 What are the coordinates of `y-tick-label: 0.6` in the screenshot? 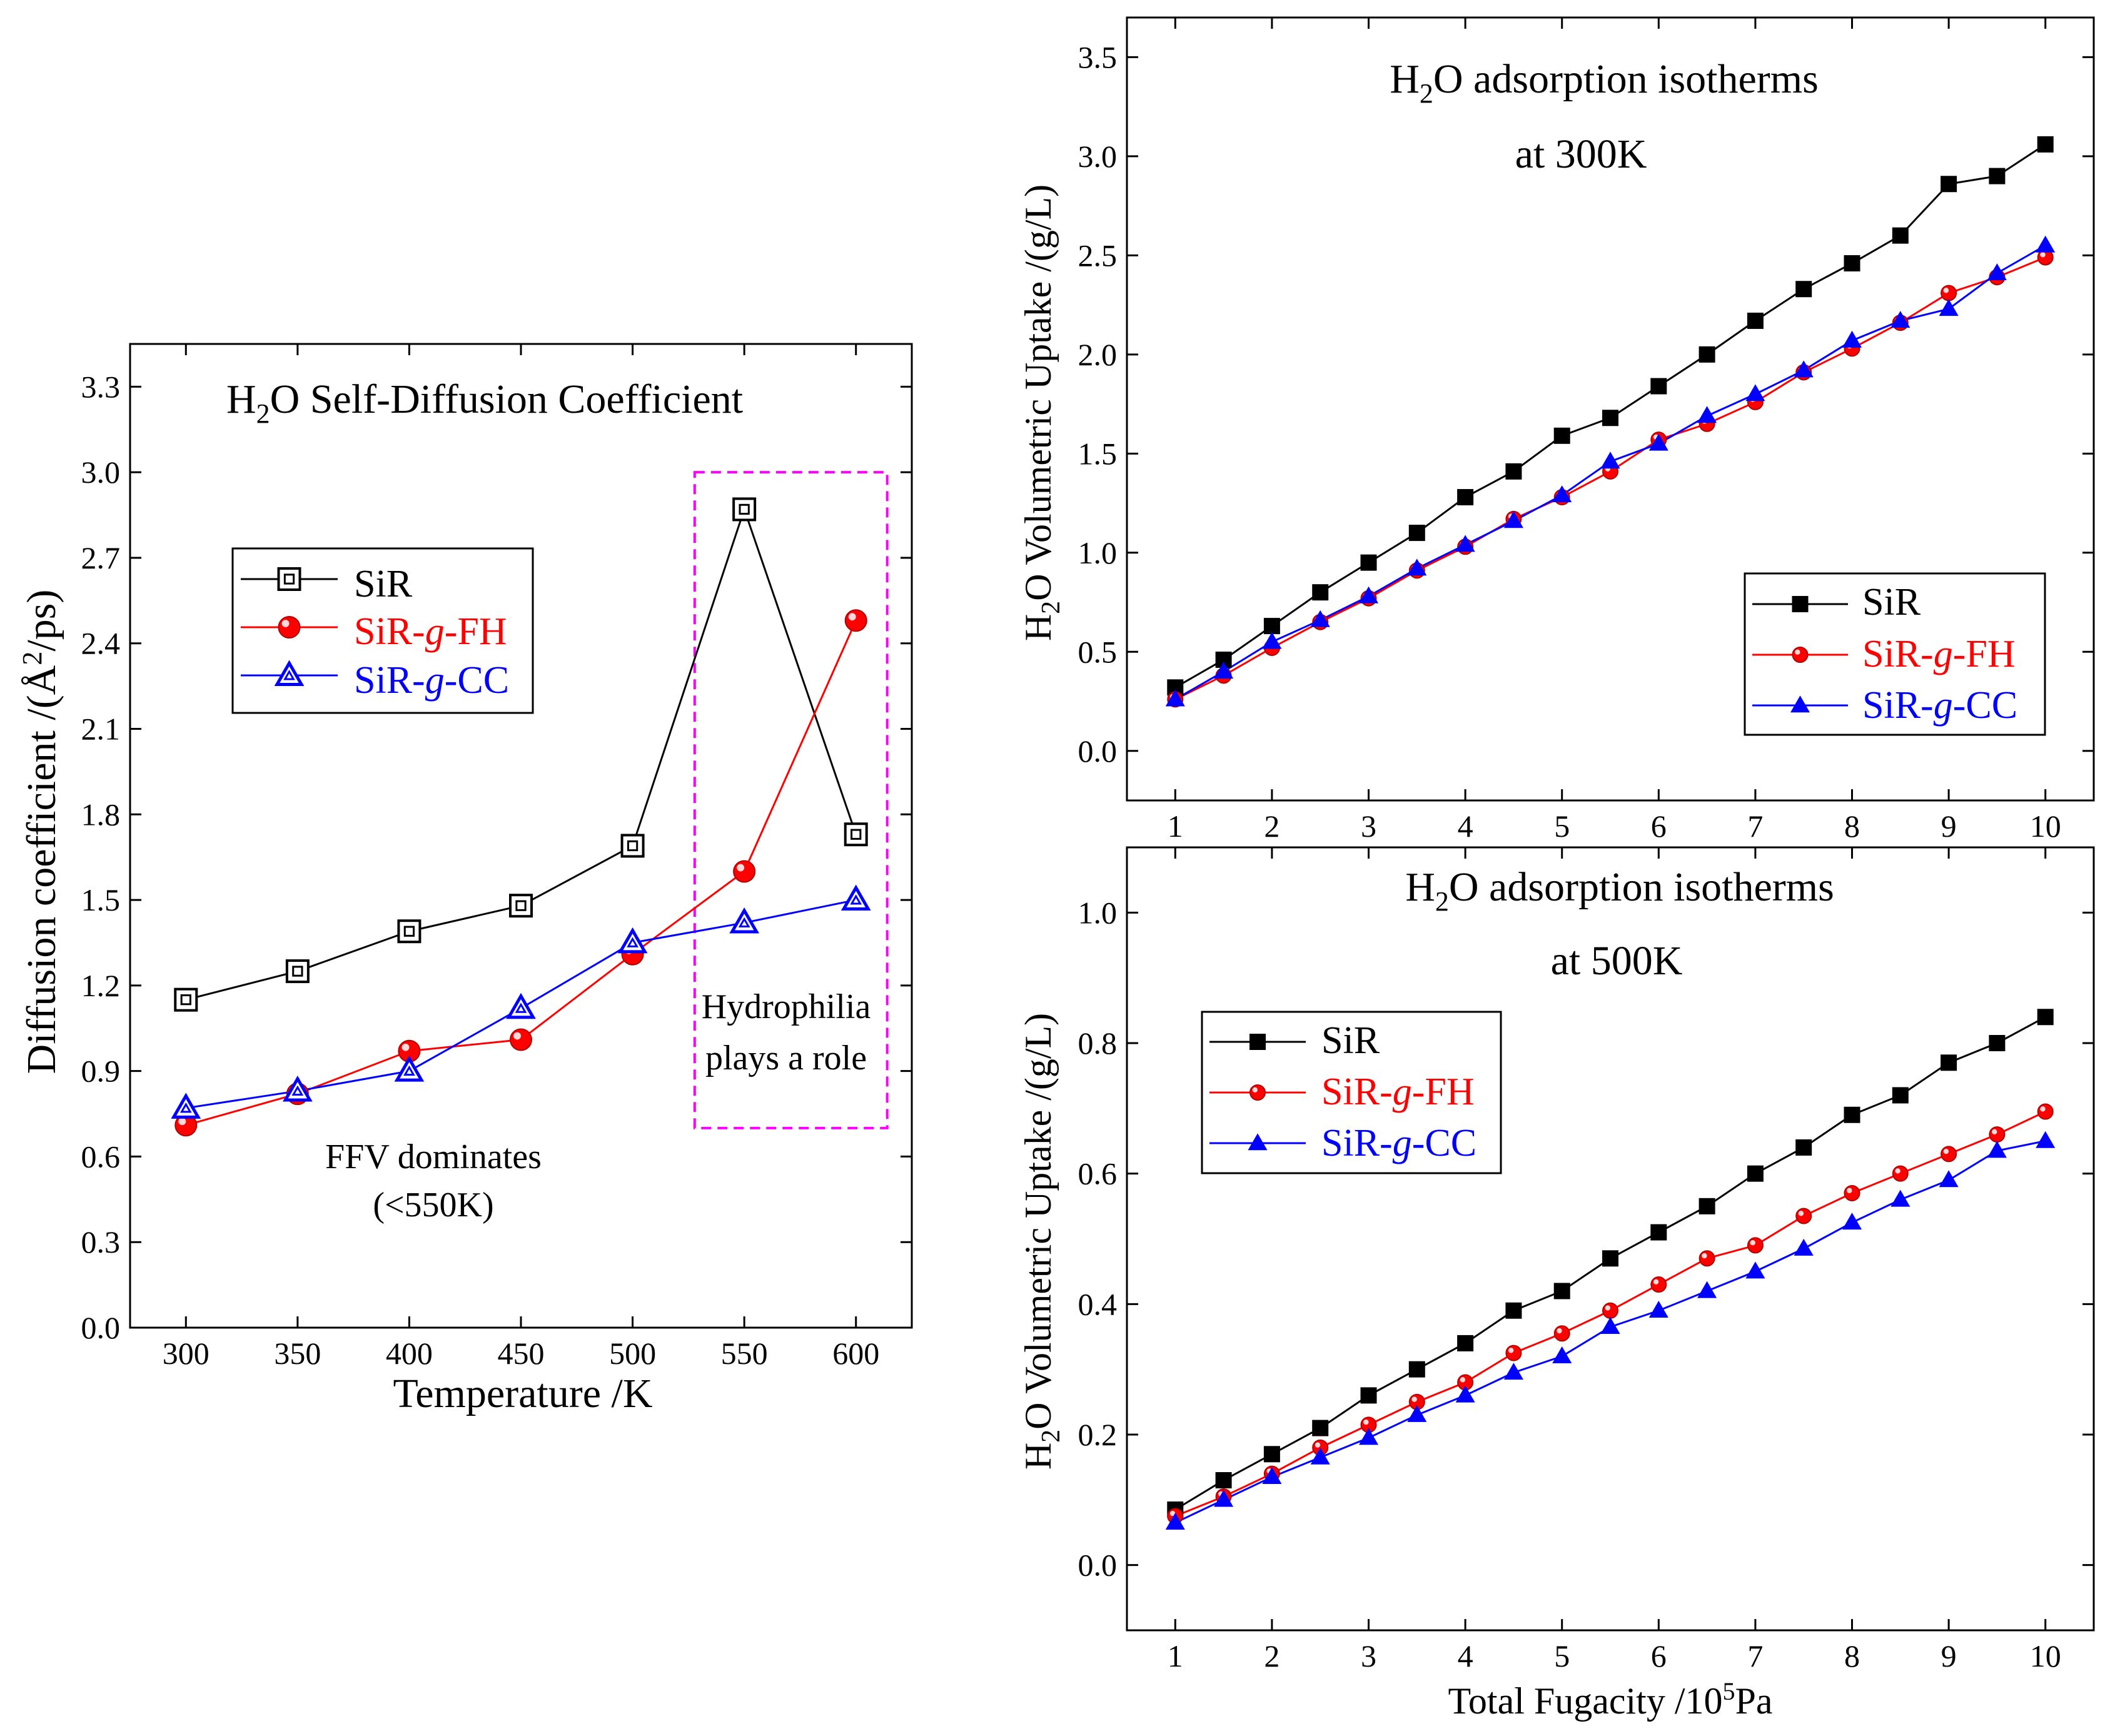 It's located at (1098, 1173).